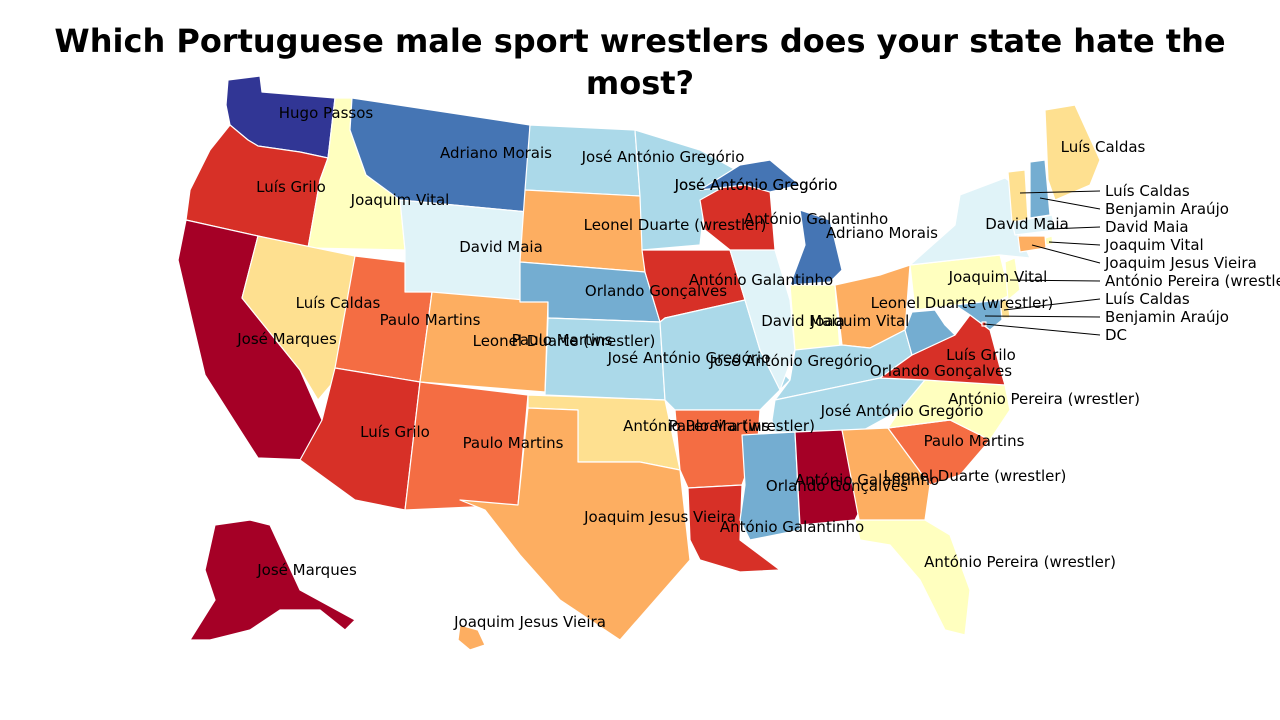 This screenshot has width=1280, height=720. What do you see at coordinates (1074, 228) in the screenshot?
I see `callout-leader-ma` at bounding box center [1074, 228].